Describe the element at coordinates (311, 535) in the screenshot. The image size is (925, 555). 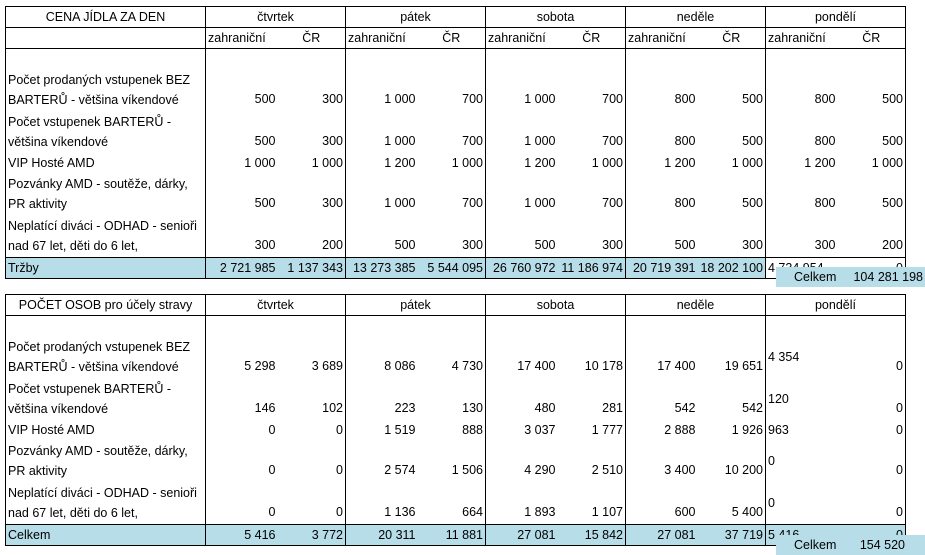
I see `sum-cell: 3 772` at that location.